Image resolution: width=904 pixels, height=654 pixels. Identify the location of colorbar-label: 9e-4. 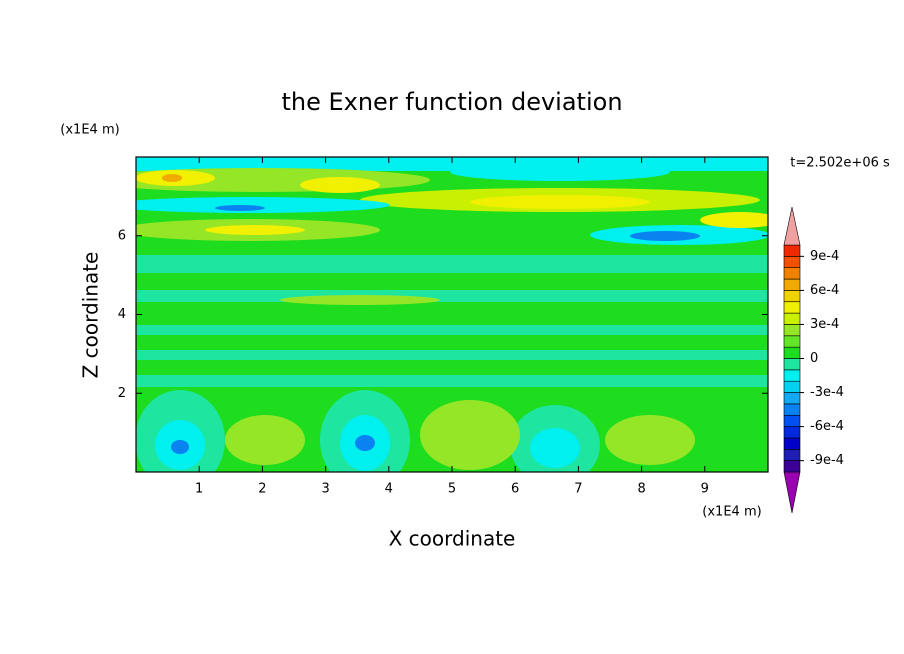
(824, 256).